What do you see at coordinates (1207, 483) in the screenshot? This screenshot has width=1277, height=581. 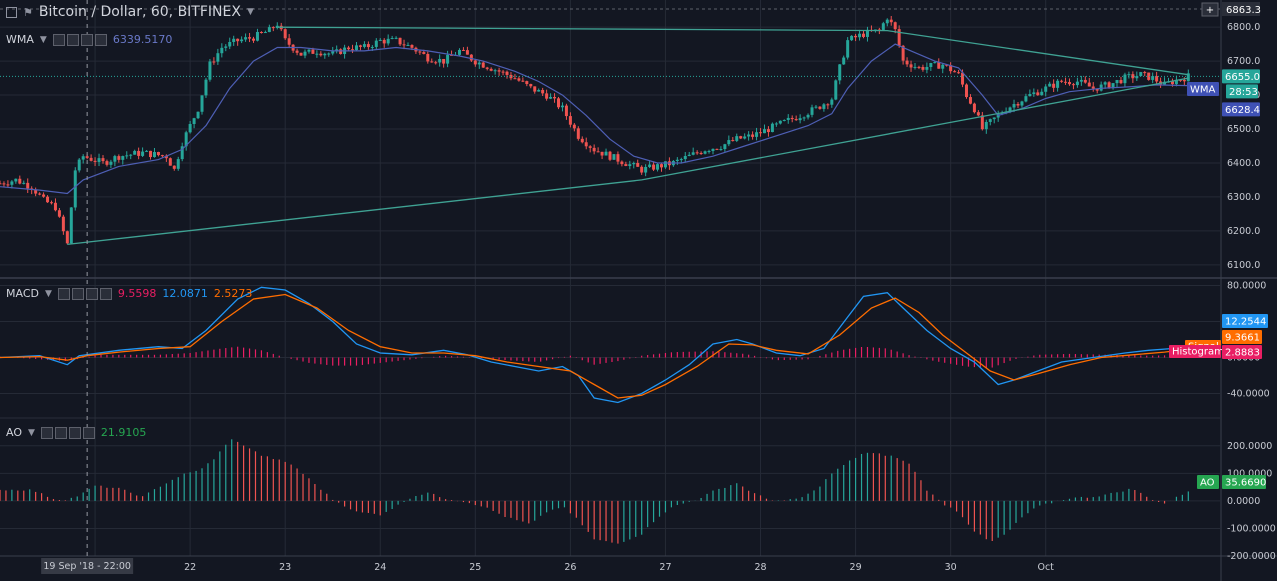 I see `ao-label-tag: AO` at bounding box center [1207, 483].